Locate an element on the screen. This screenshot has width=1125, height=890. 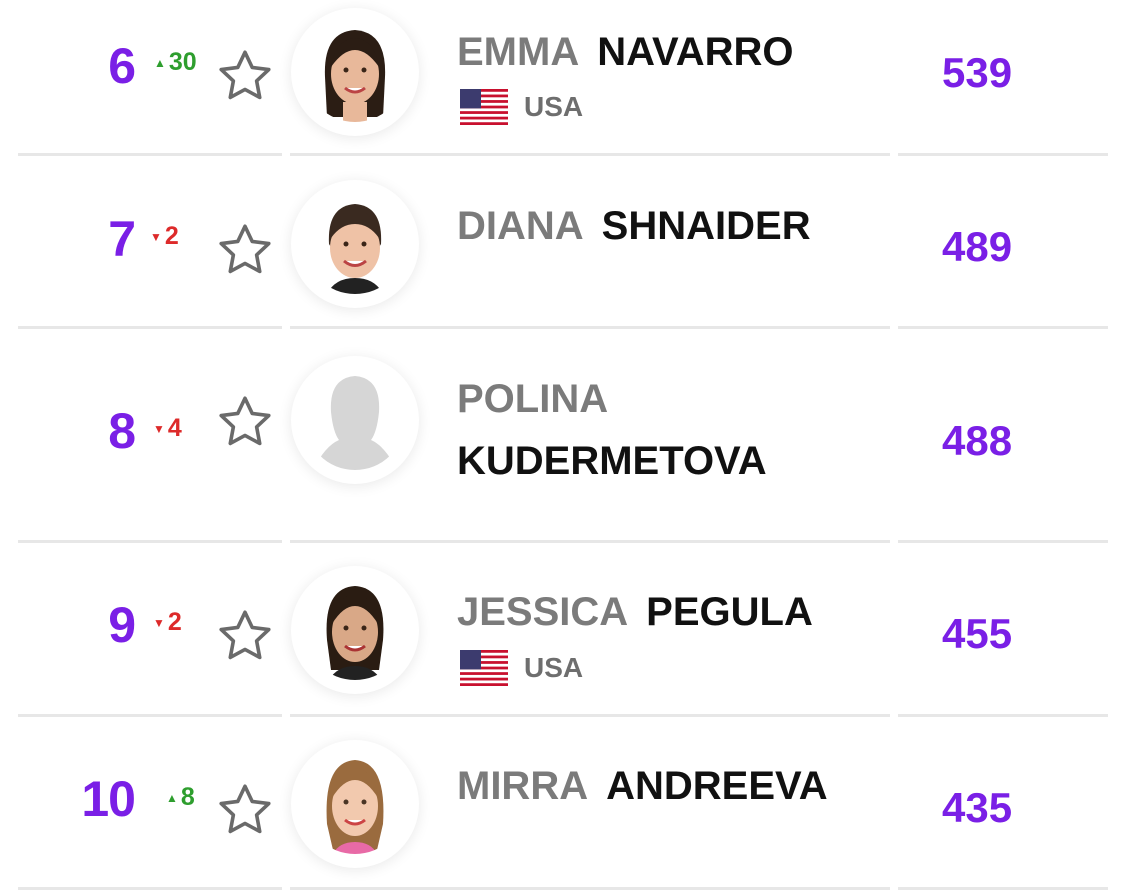
rank-number: 9 is located at coordinates (122, 625).